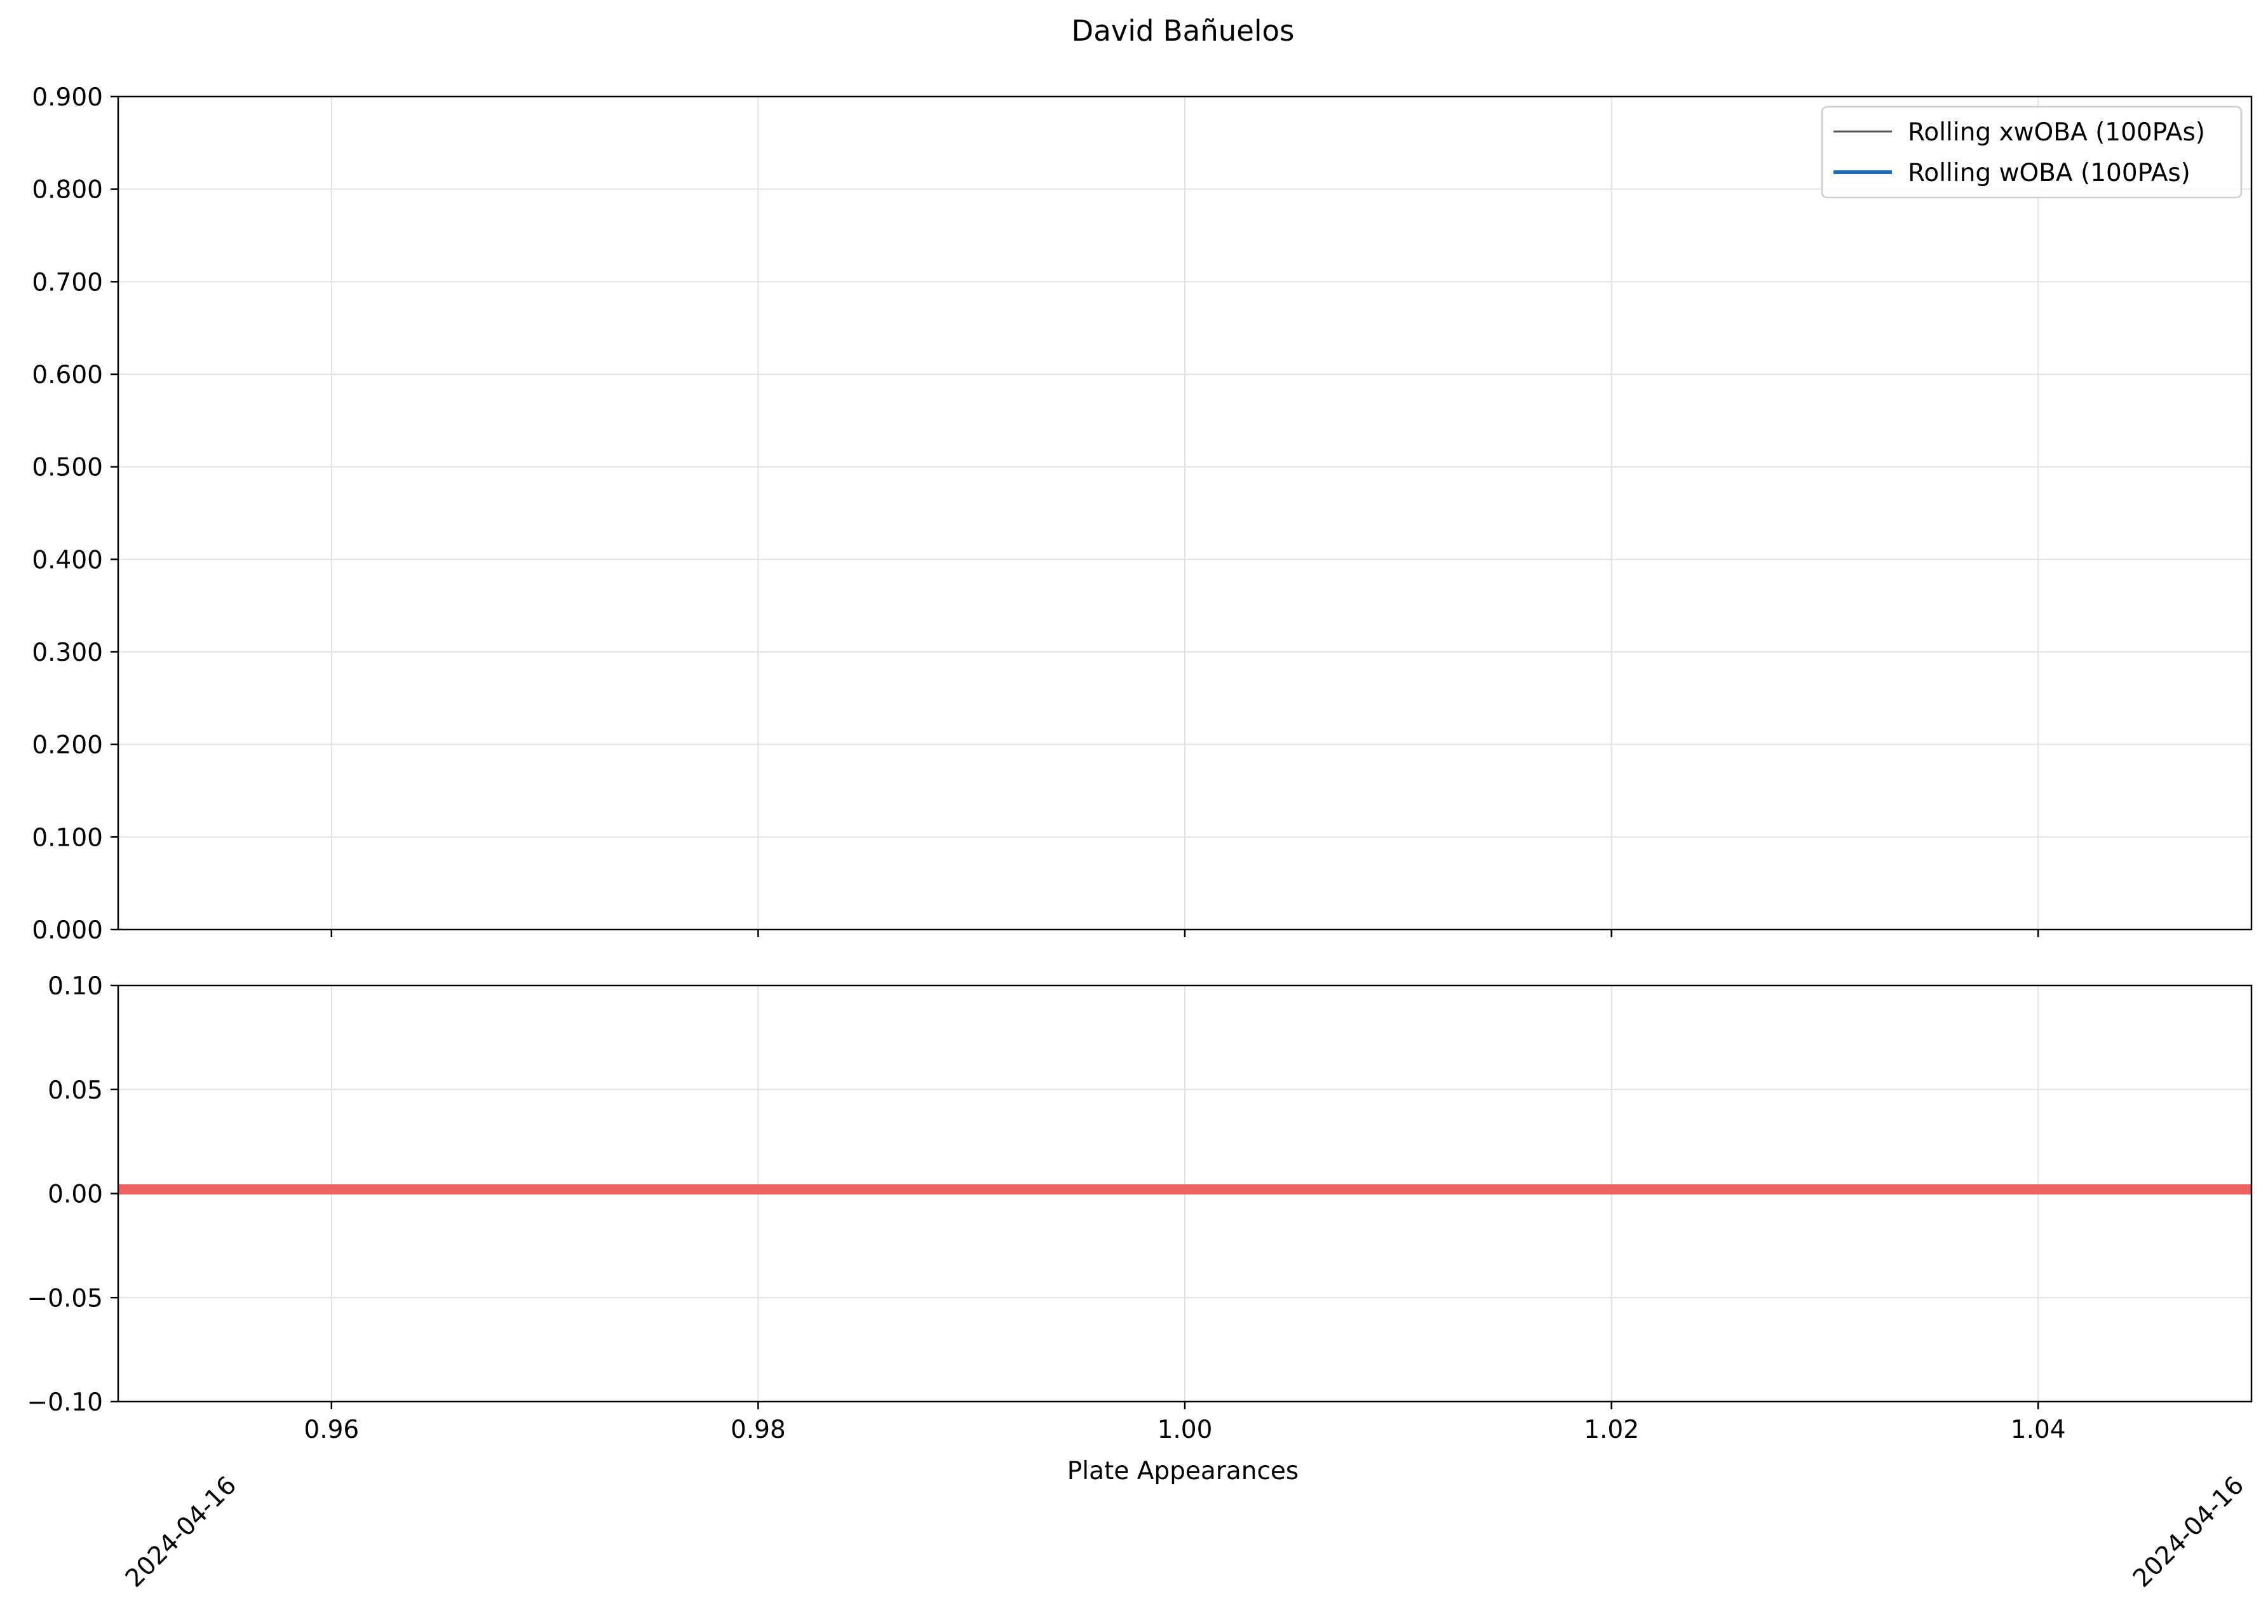  Describe the element at coordinates (67, 190) in the screenshot. I see `top-y-tick-label: 0.800` at that location.